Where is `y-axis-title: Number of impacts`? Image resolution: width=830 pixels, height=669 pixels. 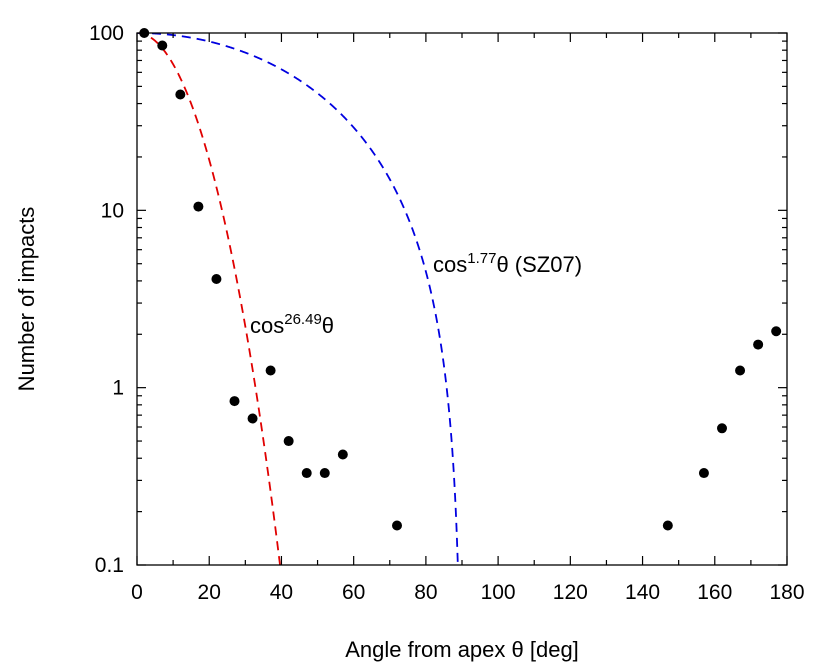 y-axis-title: Number of impacts is located at coordinates (26, 299).